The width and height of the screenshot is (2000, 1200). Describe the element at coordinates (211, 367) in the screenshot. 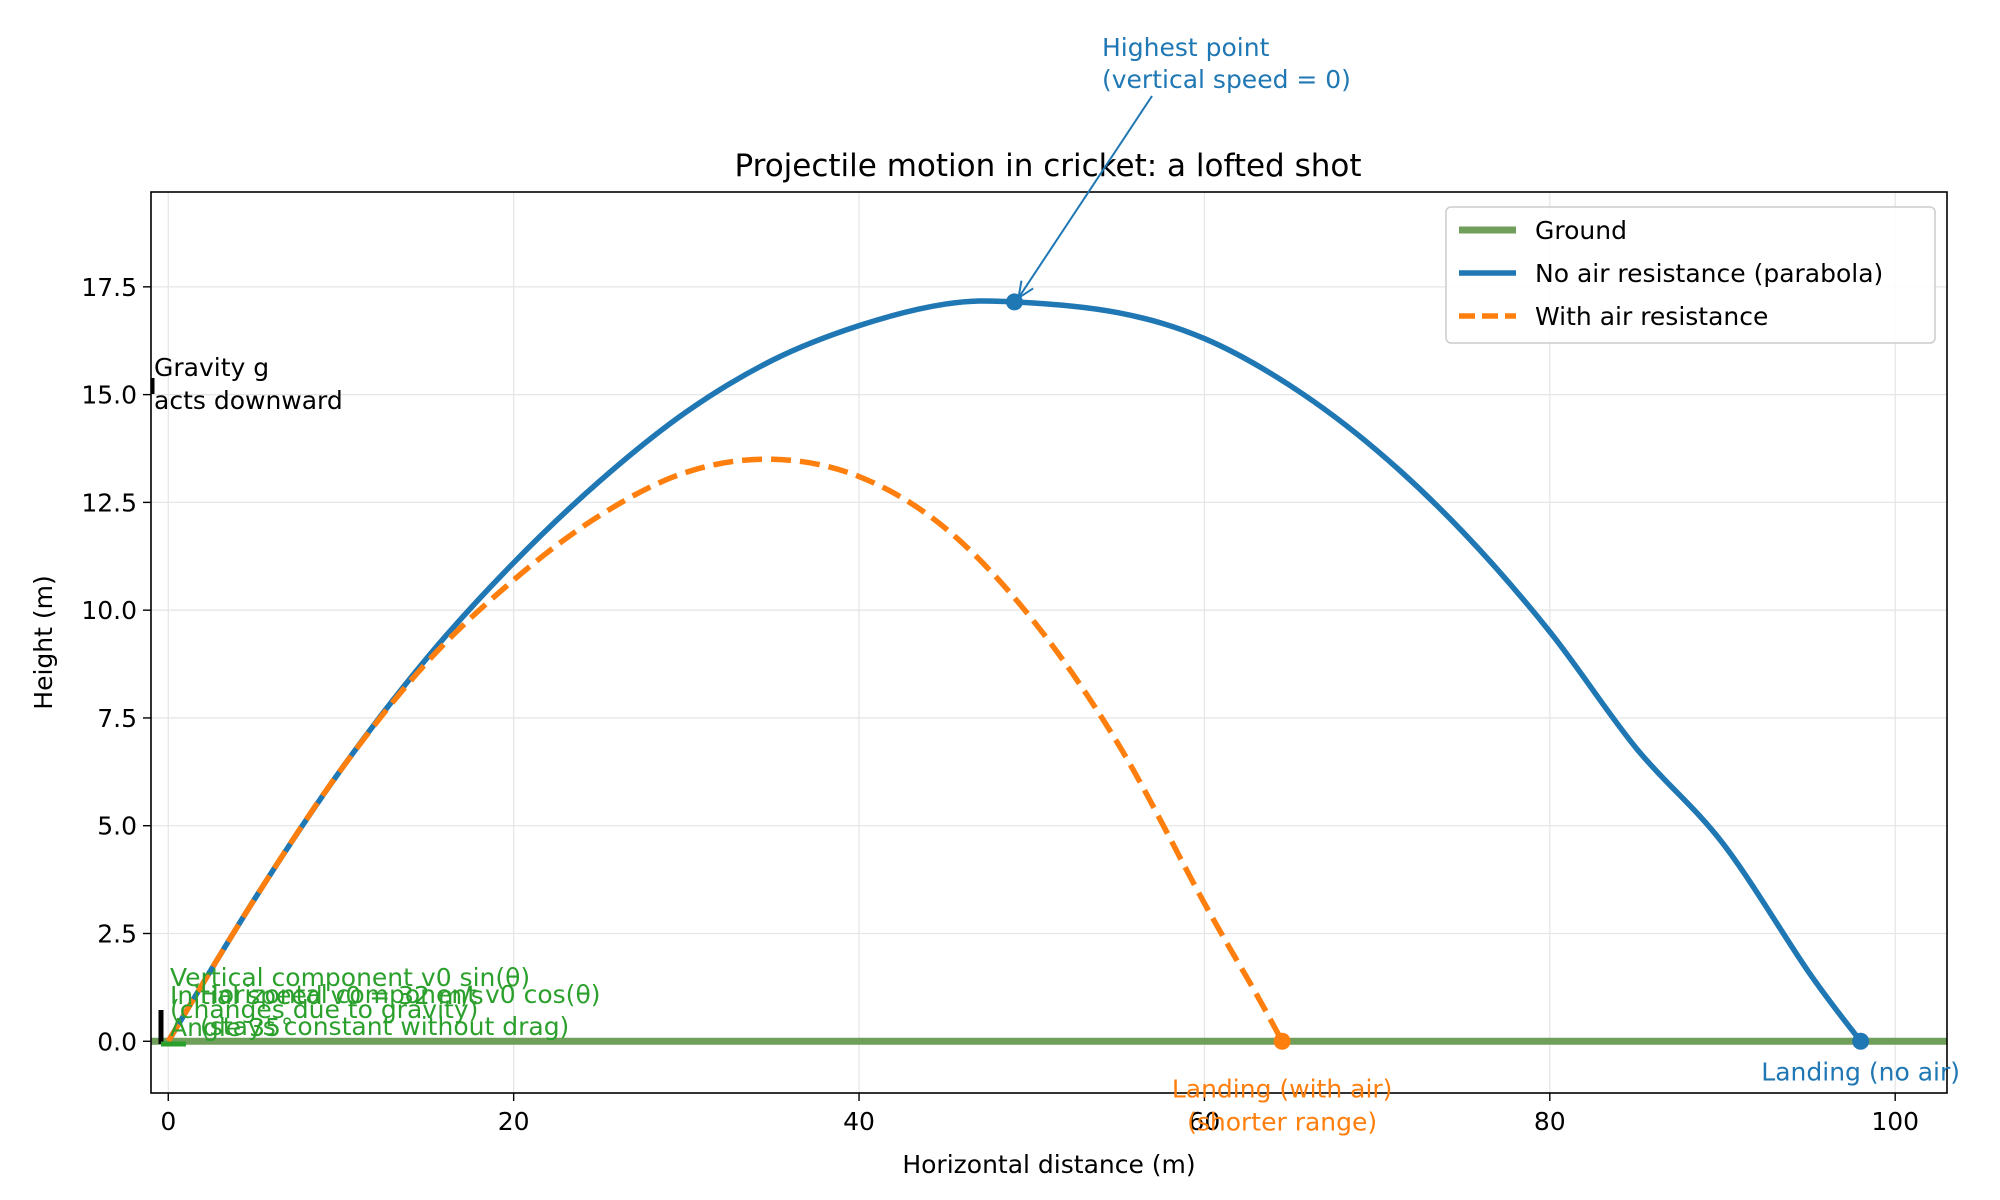

I see `gravity-annotation-line-1: Gravity g` at that location.